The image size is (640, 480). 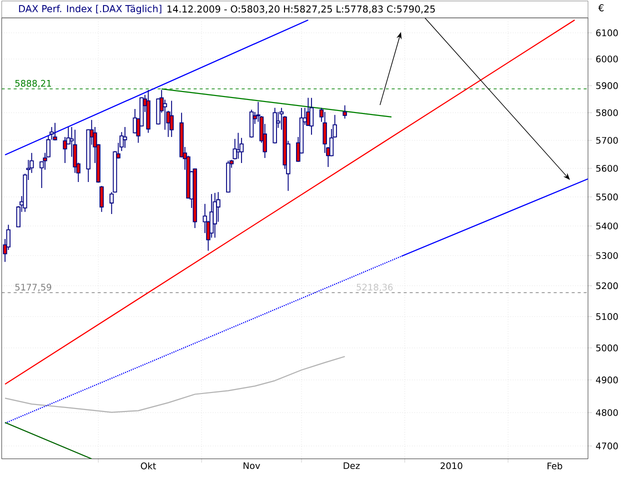 What do you see at coordinates (607, 197) in the screenshot?
I see `y-tick-label: 5500` at bounding box center [607, 197].